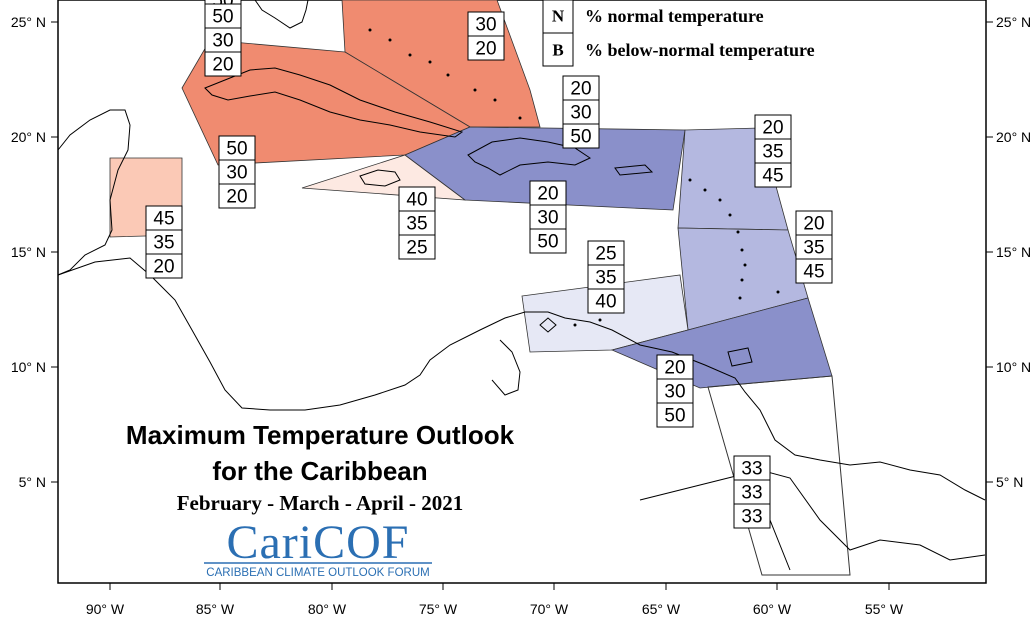 Image resolution: width=1036 pixels, height=630 pixels. What do you see at coordinates (634, 170) in the screenshot?
I see `puerto-rico-coastline` at bounding box center [634, 170].